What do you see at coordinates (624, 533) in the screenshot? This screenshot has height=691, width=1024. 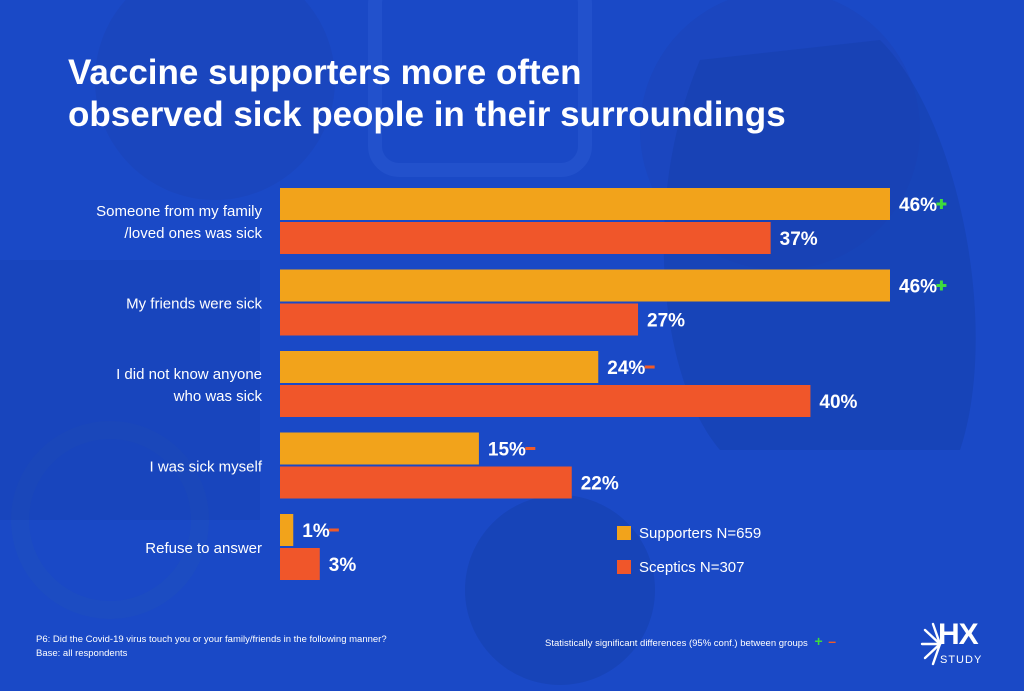 I see `legend-supporters-swatch` at bounding box center [624, 533].